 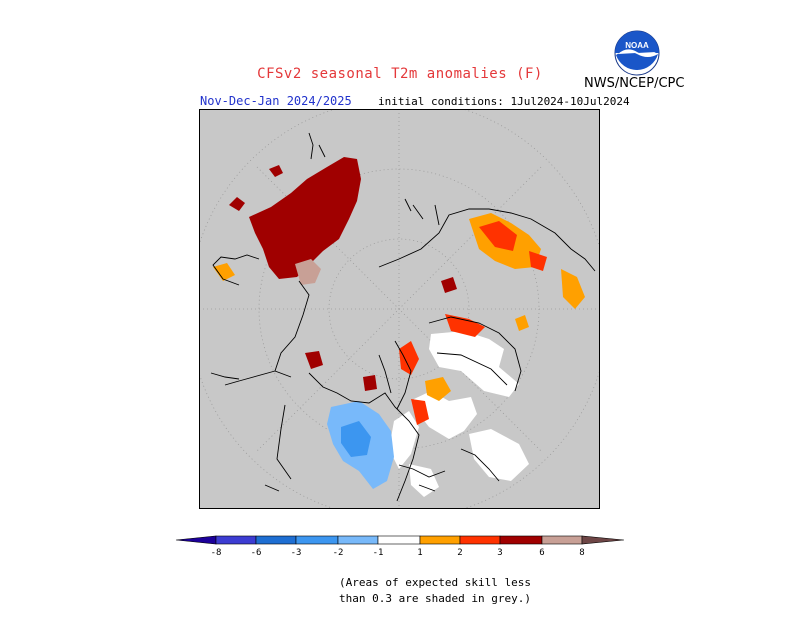 I want to click on legend-tick-label: 3, so click(x=499, y=553).